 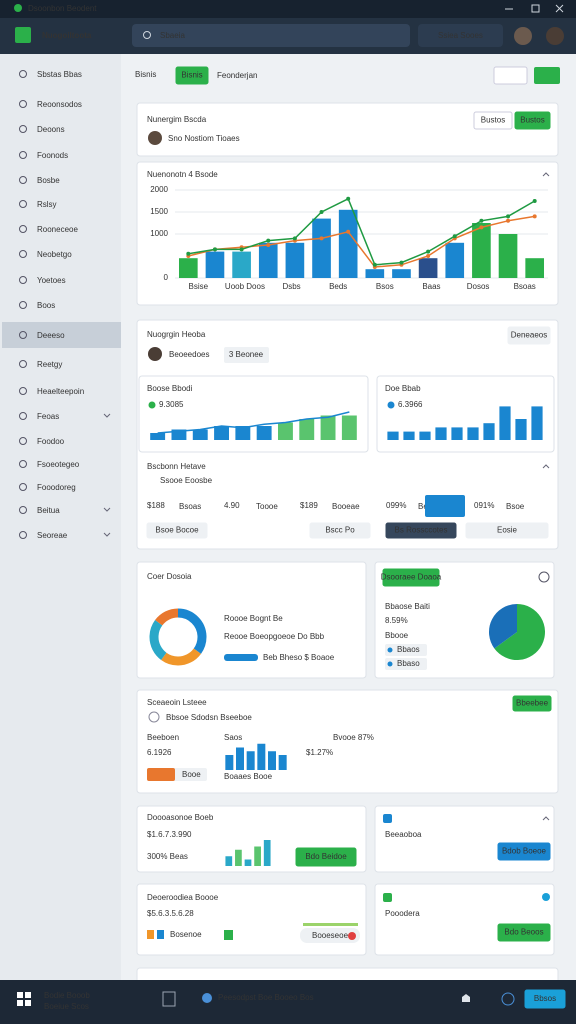 I want to click on stat-value: $189, so click(x=309, y=505).